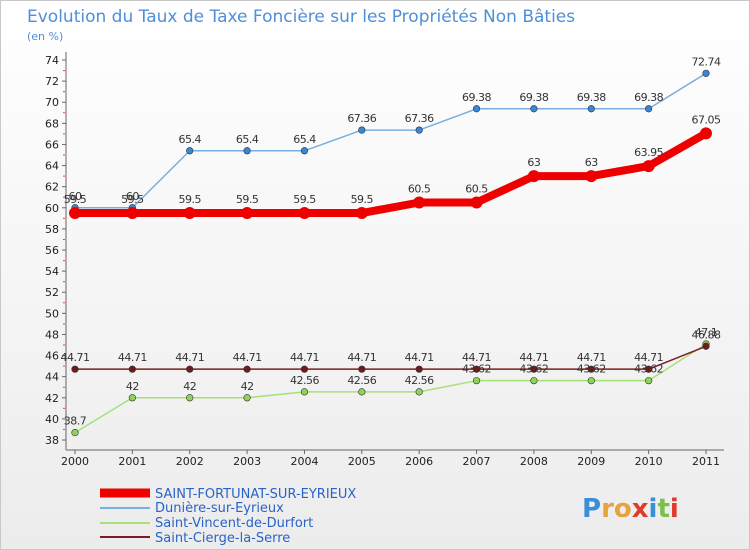  Describe the element at coordinates (674, 509) in the screenshot. I see `logo-letter-i2: i` at that location.